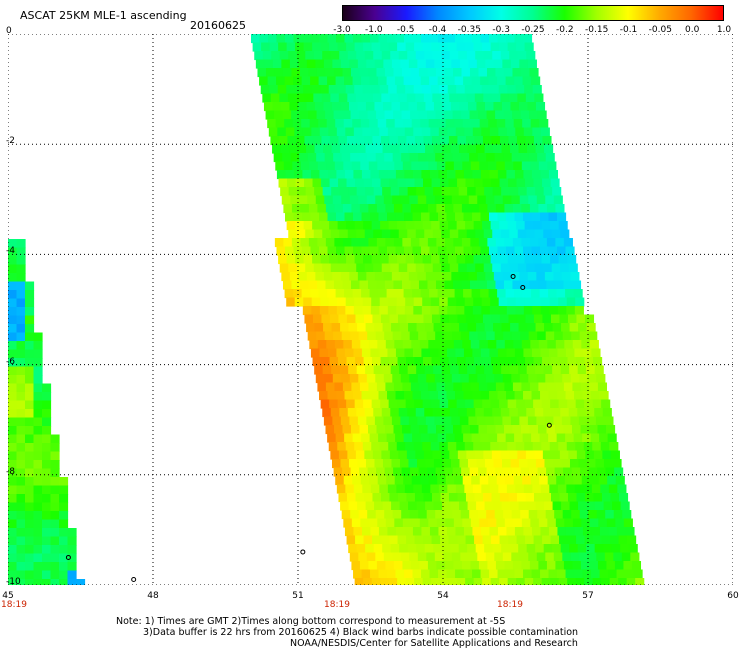 This screenshot has height=650, width=740. Describe the element at coordinates (437, 30) in the screenshot. I see `colorbar-tick-label: -0.4` at that location.